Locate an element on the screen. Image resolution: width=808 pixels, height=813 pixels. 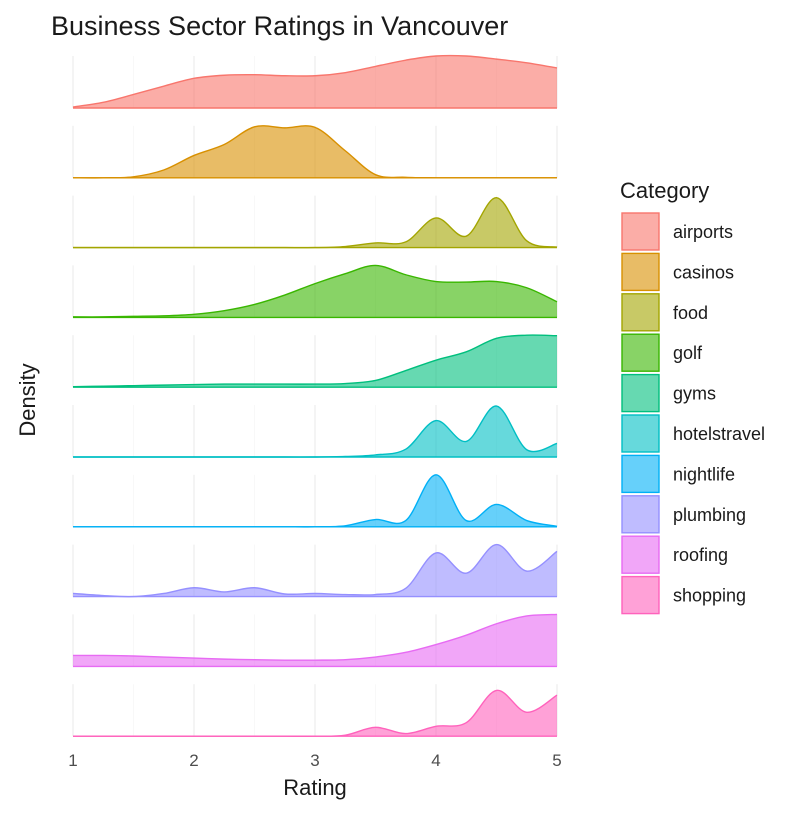
x-tick-label: 3 is located at coordinates (314, 760).